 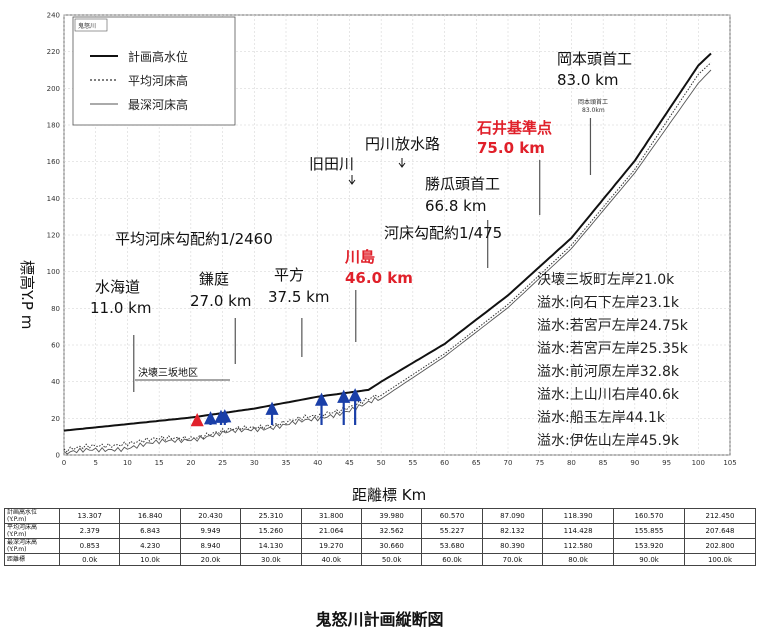 What do you see at coordinates (514, 128) in the screenshot?
I see `ishii-label: 石井基準点` at bounding box center [514, 128].